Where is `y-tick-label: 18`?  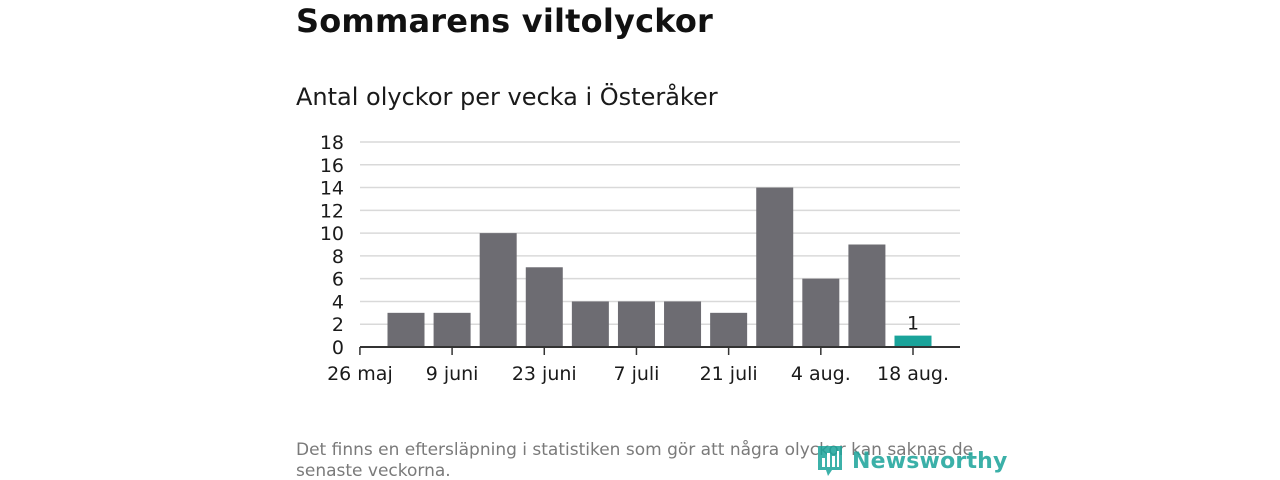 y-tick-label: 18 is located at coordinates (332, 143).